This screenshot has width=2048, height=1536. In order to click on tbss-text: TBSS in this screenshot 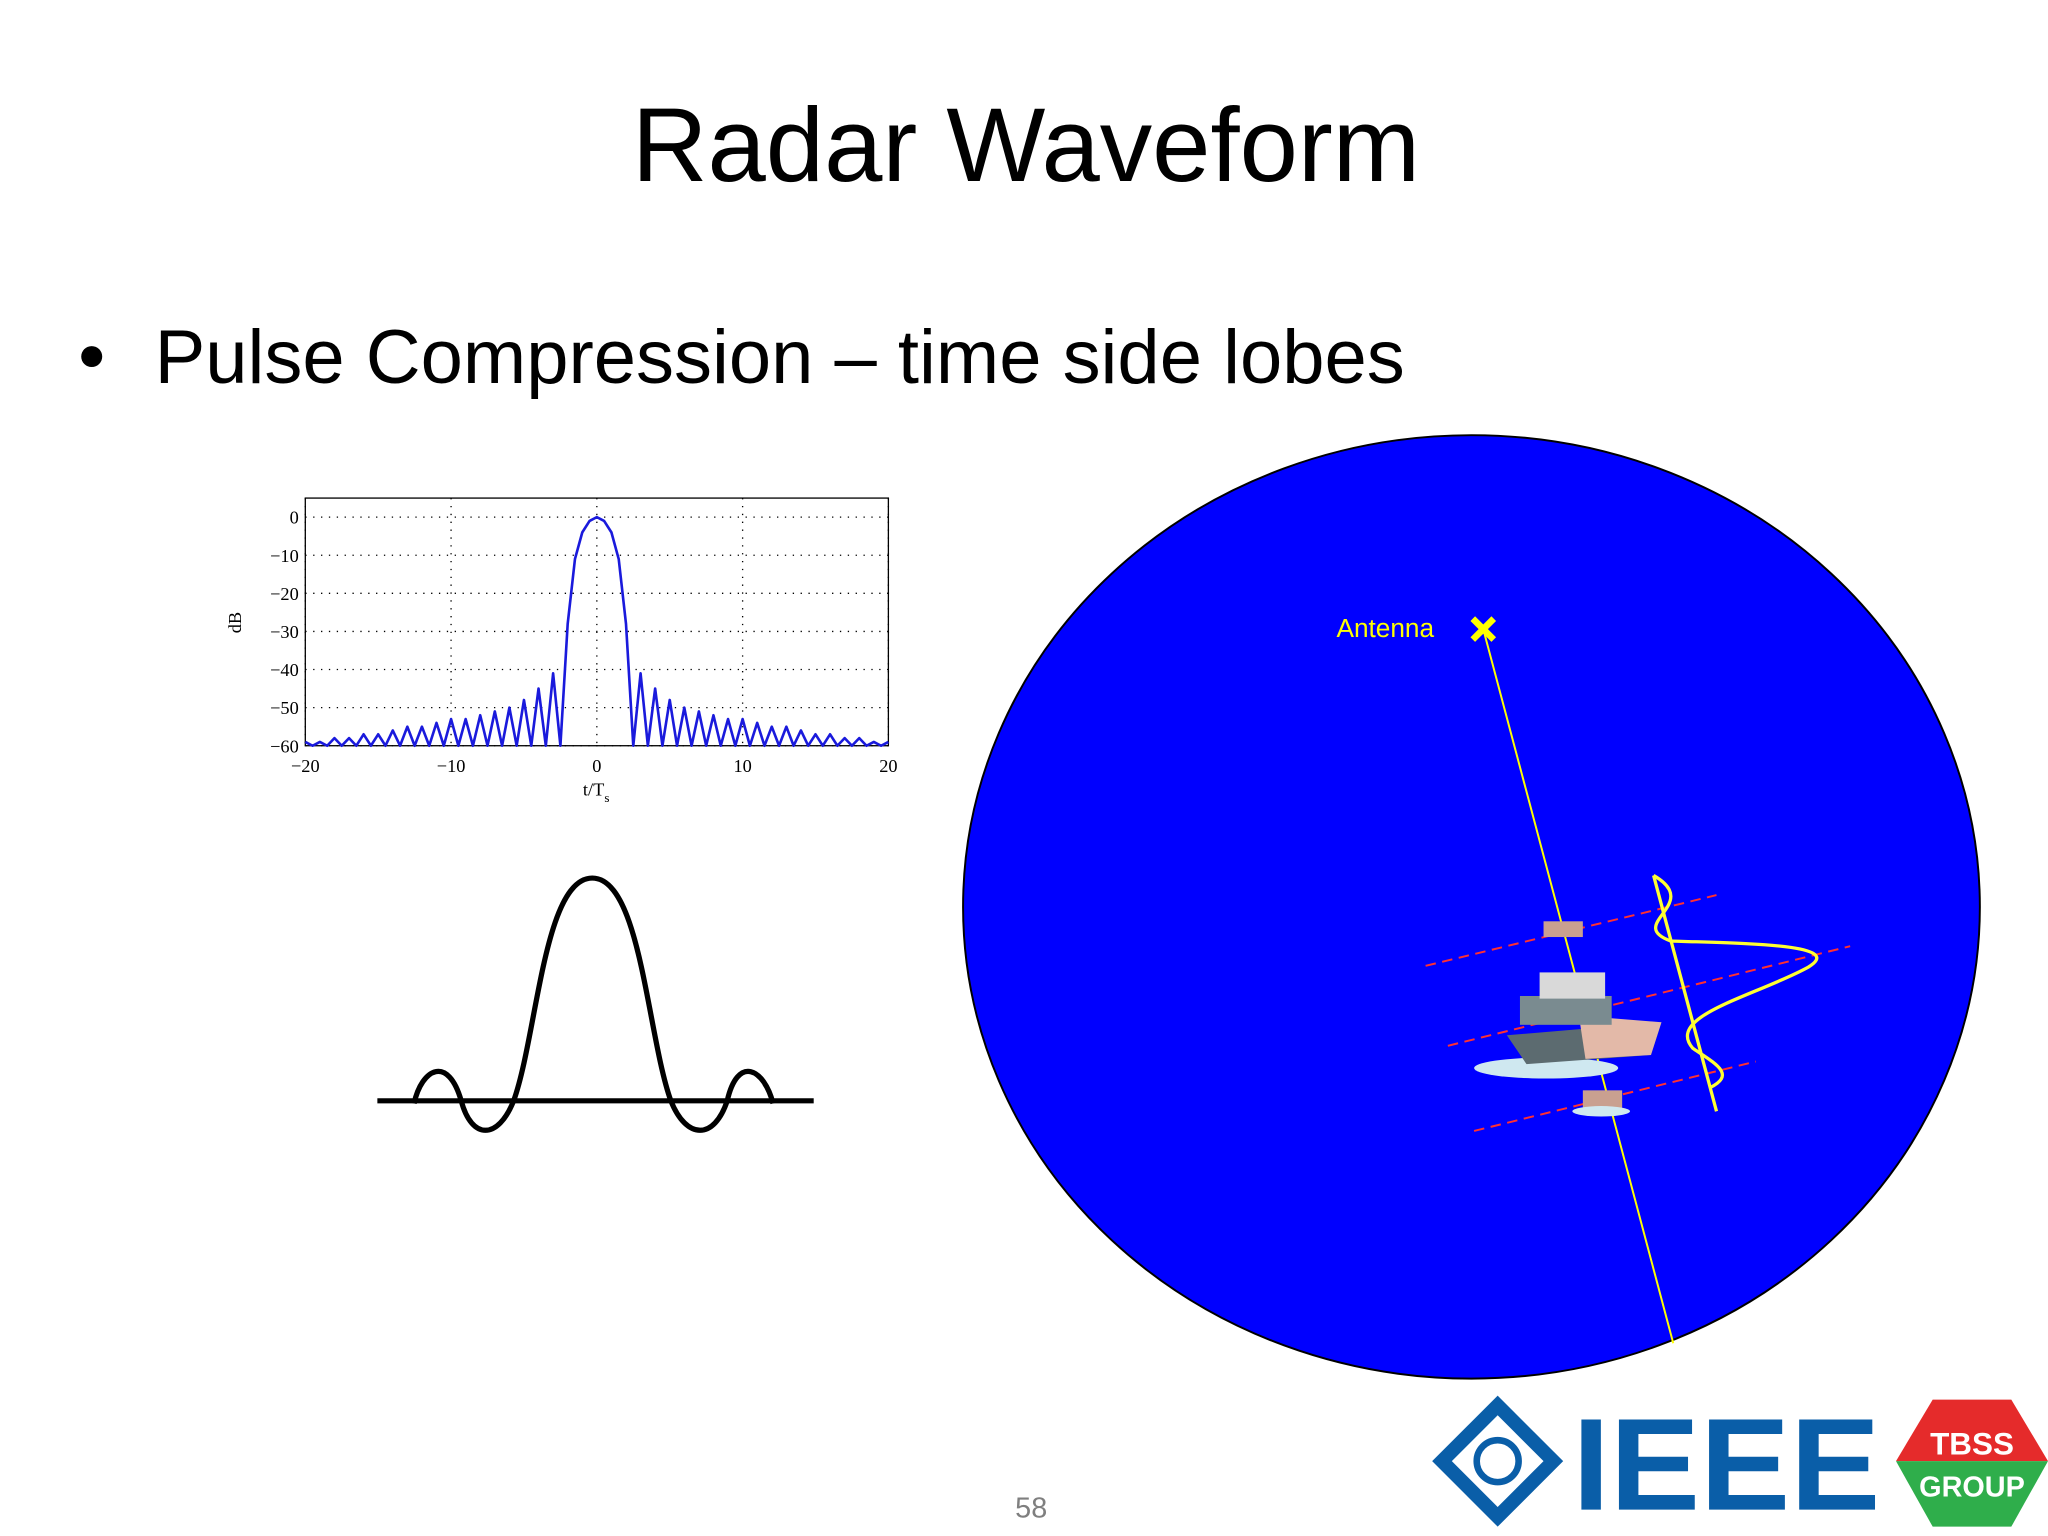, I will do `click(1972, 1444)`.